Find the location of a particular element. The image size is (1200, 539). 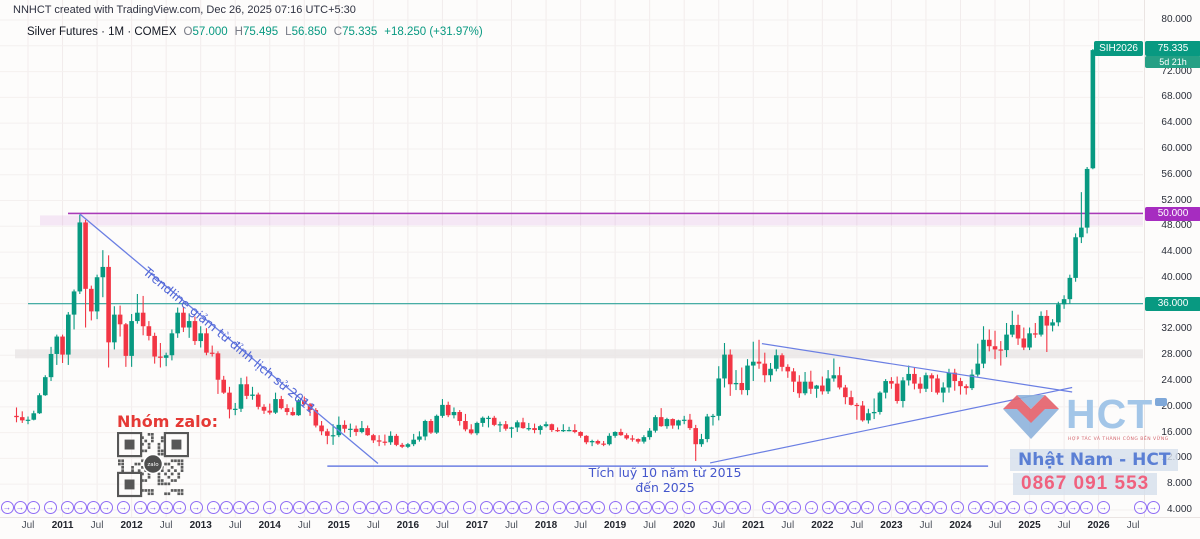

price-tick-label: 52.000 is located at coordinates (1176, 200).